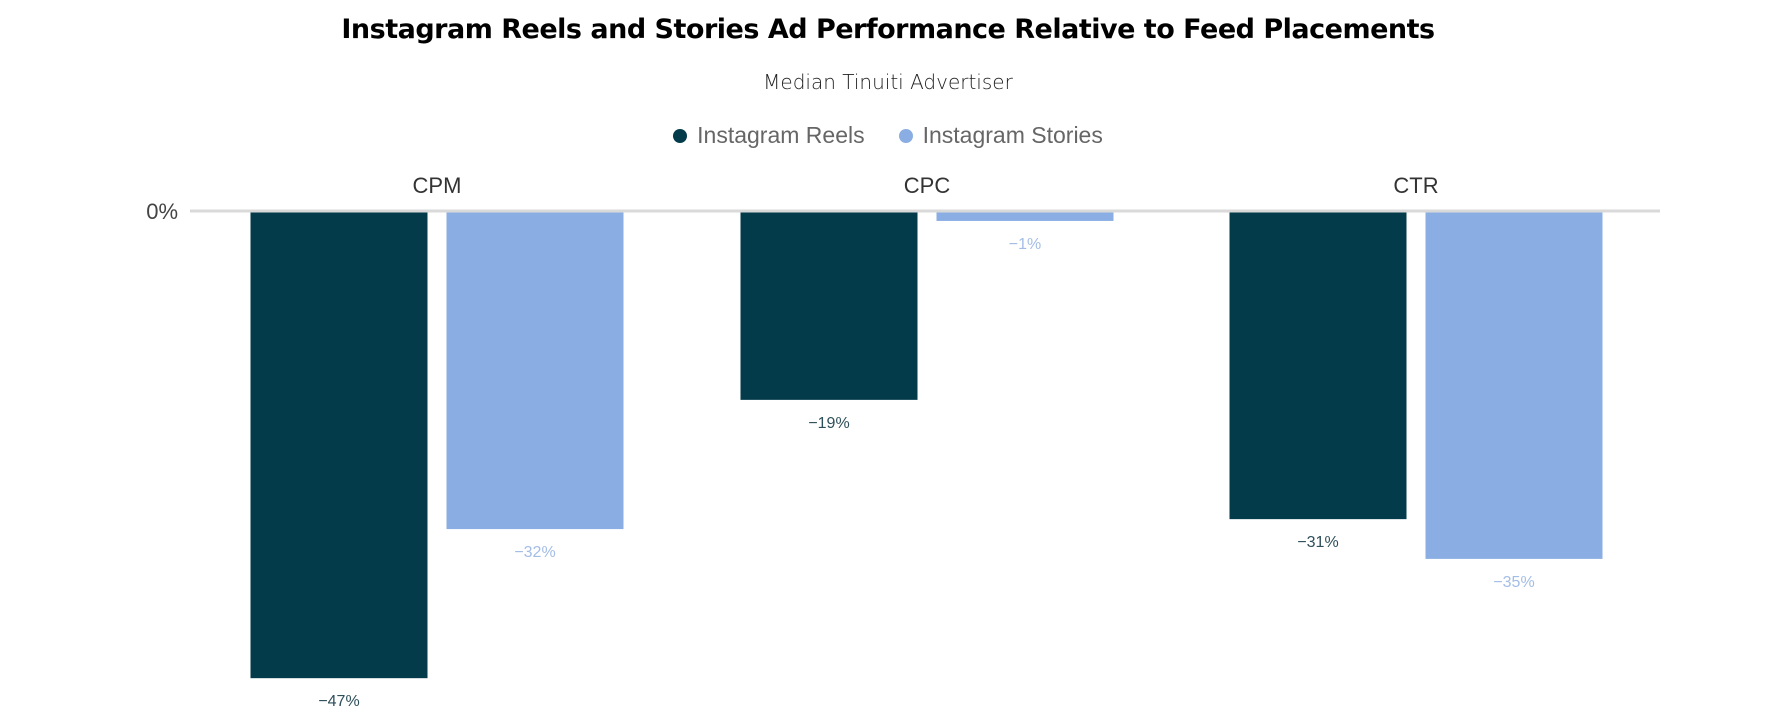  Describe the element at coordinates (829, 305) in the screenshot. I see `bar-instagram-reels-cpc` at that location.